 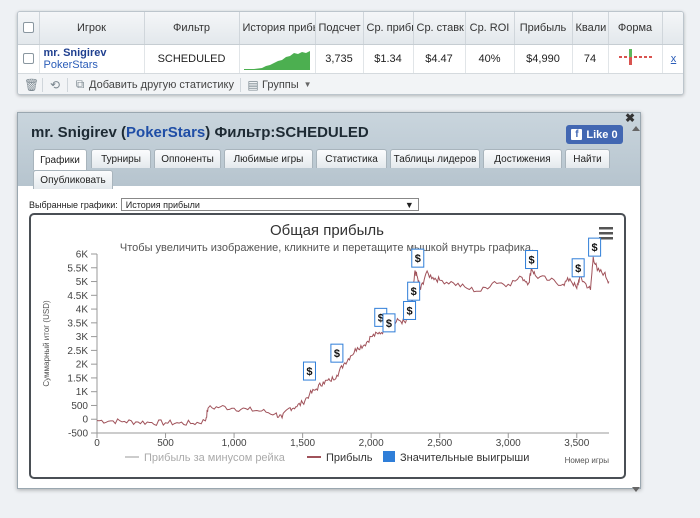 I want to click on col-header-profit: Прибыль, so click(x=543, y=28).